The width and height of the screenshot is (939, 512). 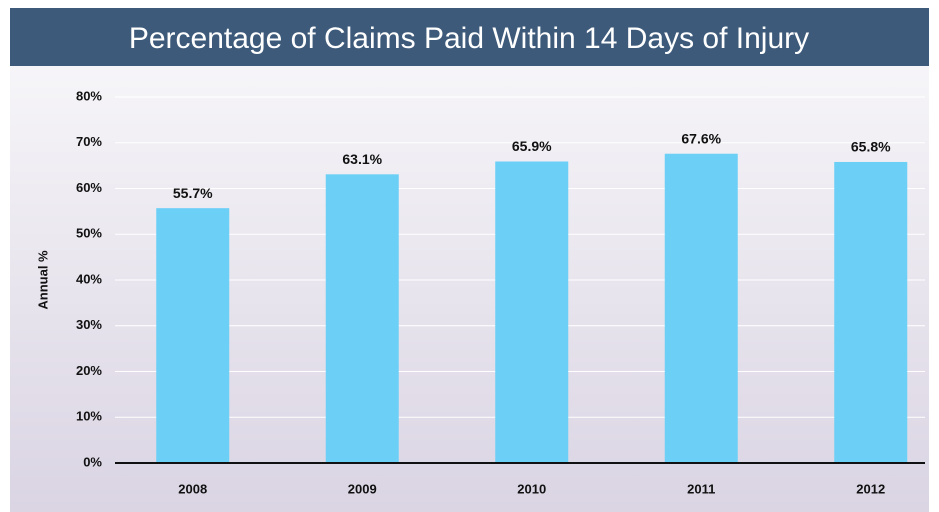 I want to click on y-tick-label: 80%, so click(x=89, y=95).